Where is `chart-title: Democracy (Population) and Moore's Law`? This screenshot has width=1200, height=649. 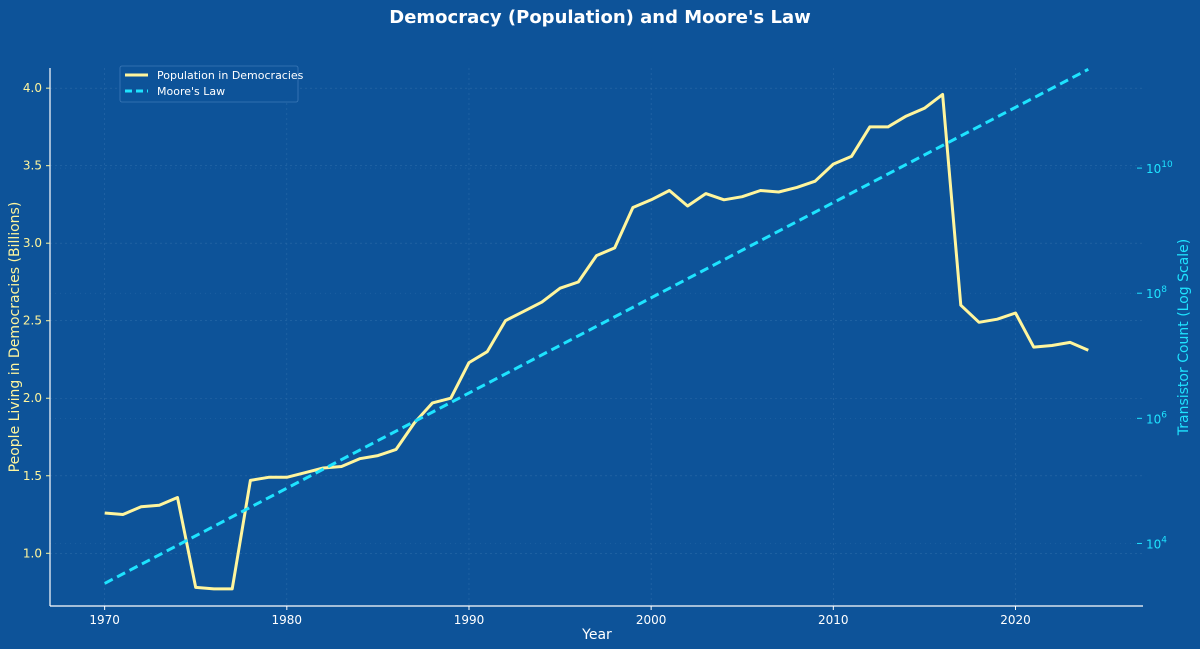
chart-title: Democracy (Population) and Moore's Law is located at coordinates (599, 17).